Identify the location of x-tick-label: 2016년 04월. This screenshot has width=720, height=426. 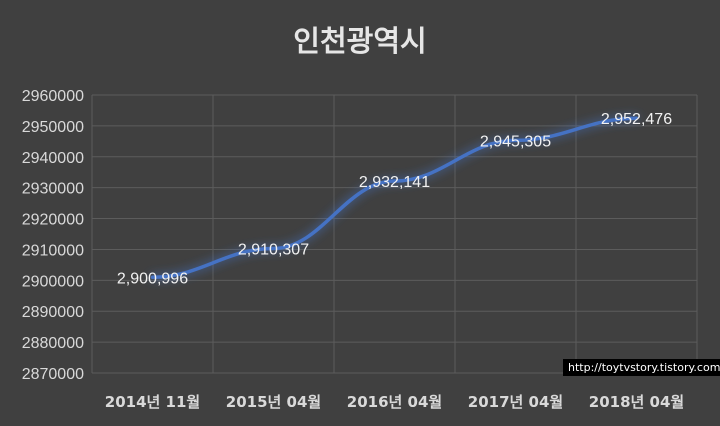
(394, 402).